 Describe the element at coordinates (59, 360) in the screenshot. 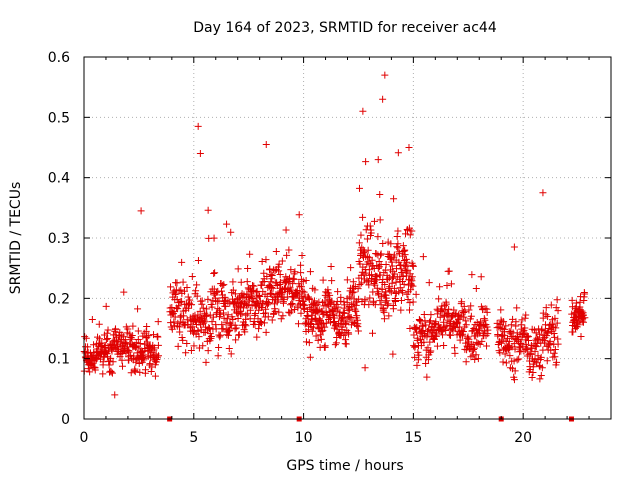

I see `y-tick-label: 0.1` at that location.